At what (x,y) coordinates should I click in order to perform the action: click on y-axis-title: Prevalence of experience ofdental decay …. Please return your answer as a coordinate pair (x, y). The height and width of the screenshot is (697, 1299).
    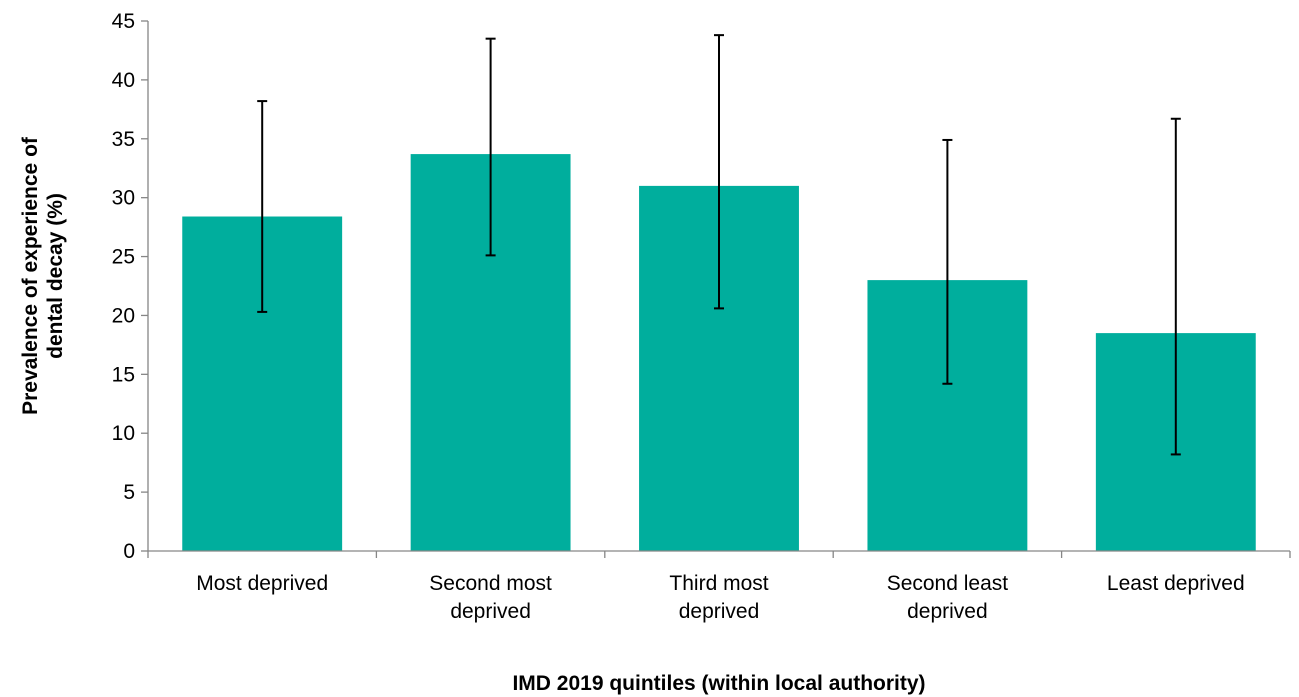
    Looking at the image, I should click on (43, 275).